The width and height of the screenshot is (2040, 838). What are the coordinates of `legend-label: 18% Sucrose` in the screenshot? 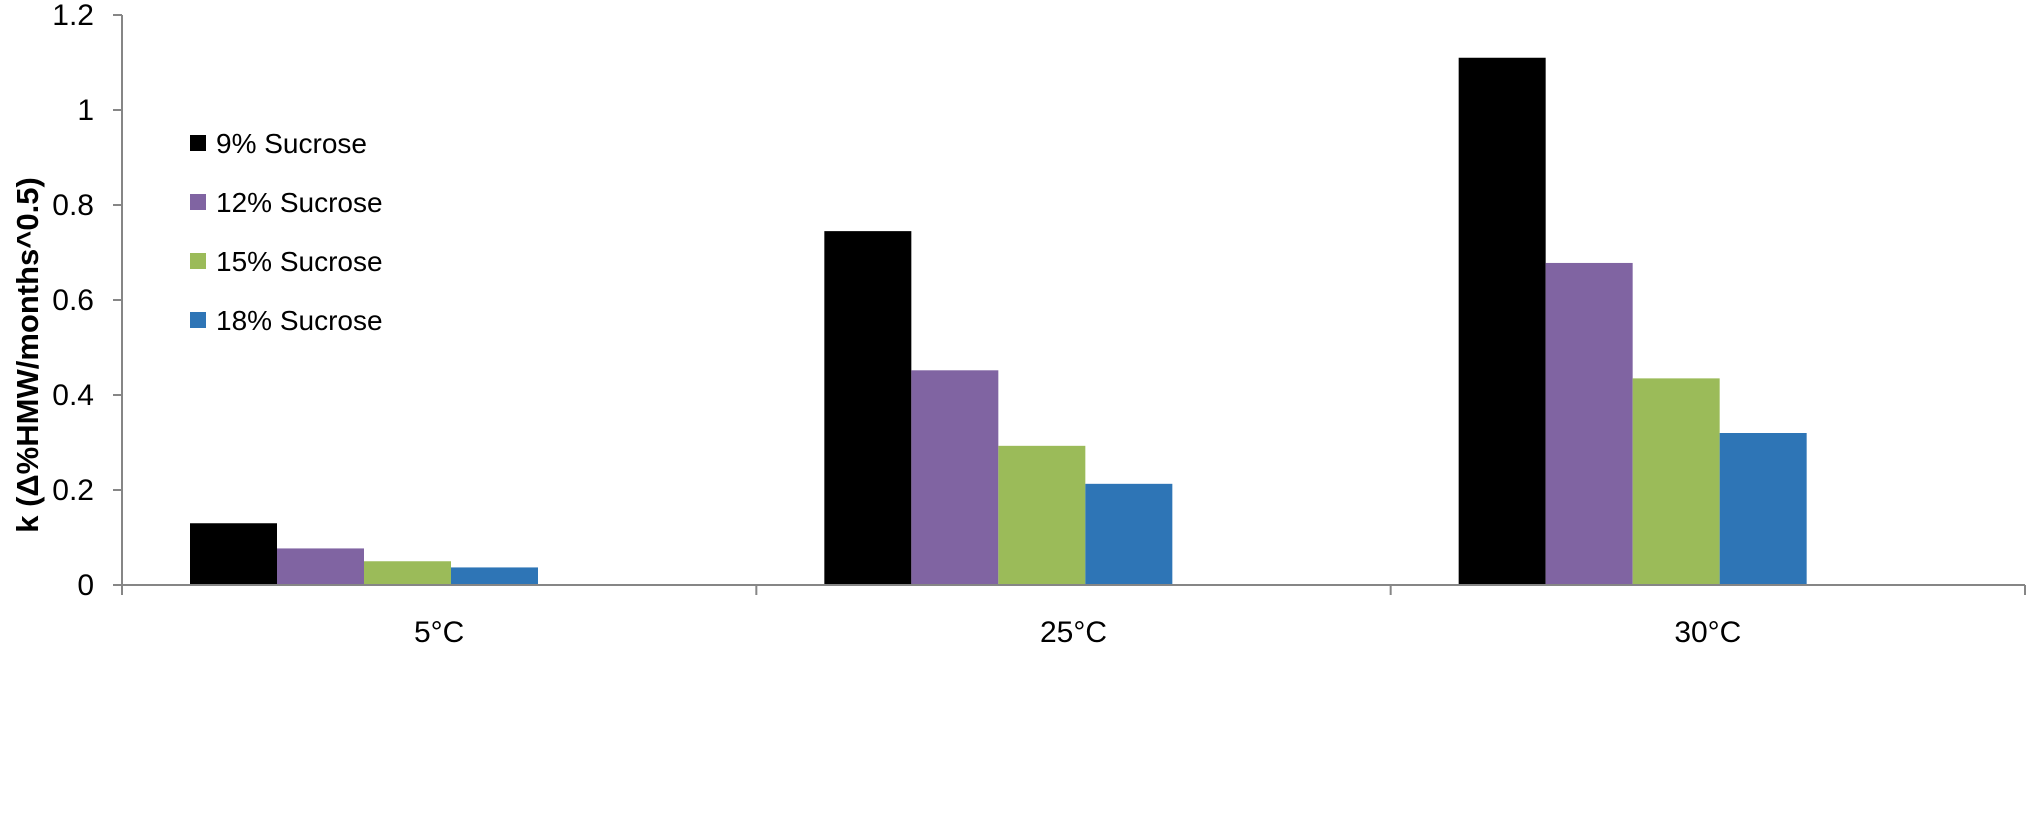 It's located at (299, 320).